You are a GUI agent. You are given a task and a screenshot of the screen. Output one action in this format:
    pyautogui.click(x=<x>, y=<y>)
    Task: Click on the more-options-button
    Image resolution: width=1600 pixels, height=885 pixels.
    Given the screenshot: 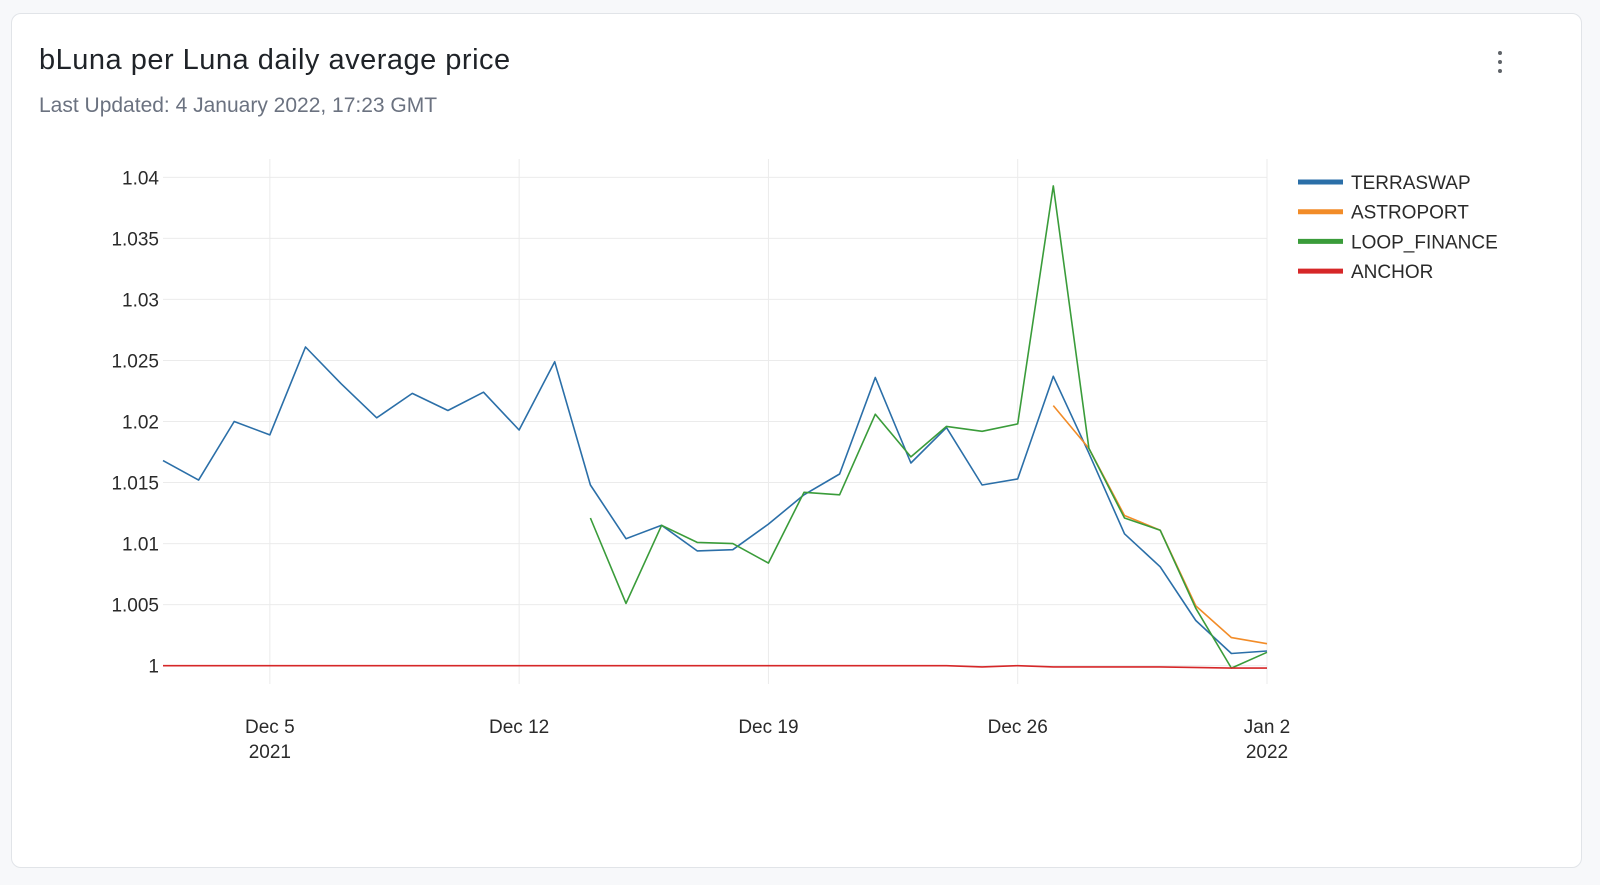 What is the action you would take?
    pyautogui.click(x=1500, y=62)
    